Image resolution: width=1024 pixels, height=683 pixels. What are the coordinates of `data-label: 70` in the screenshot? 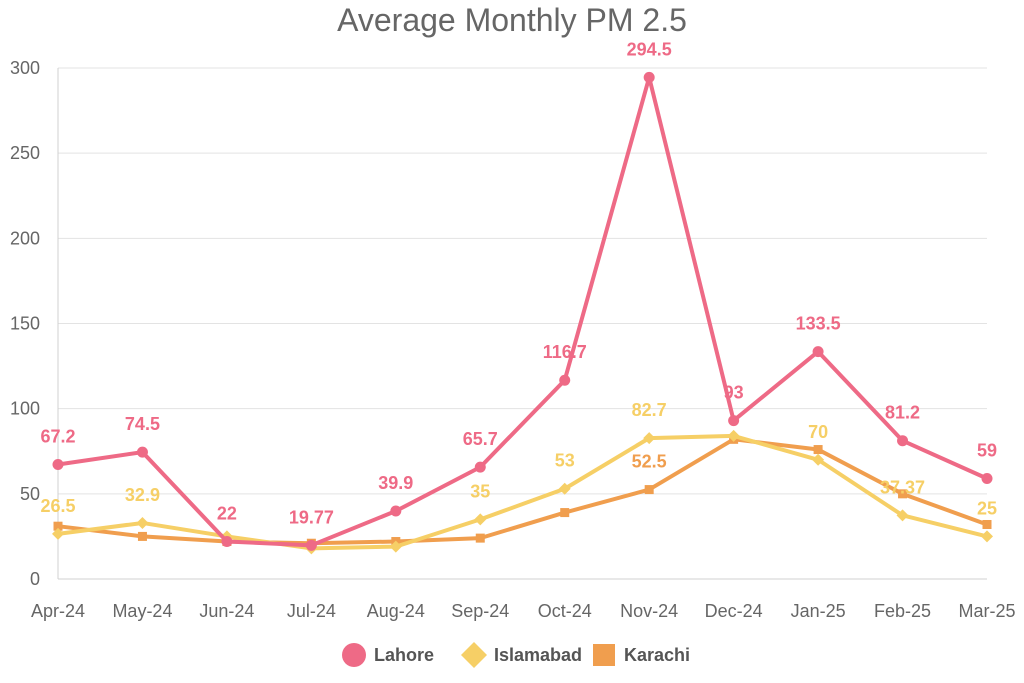 It's located at (818, 432).